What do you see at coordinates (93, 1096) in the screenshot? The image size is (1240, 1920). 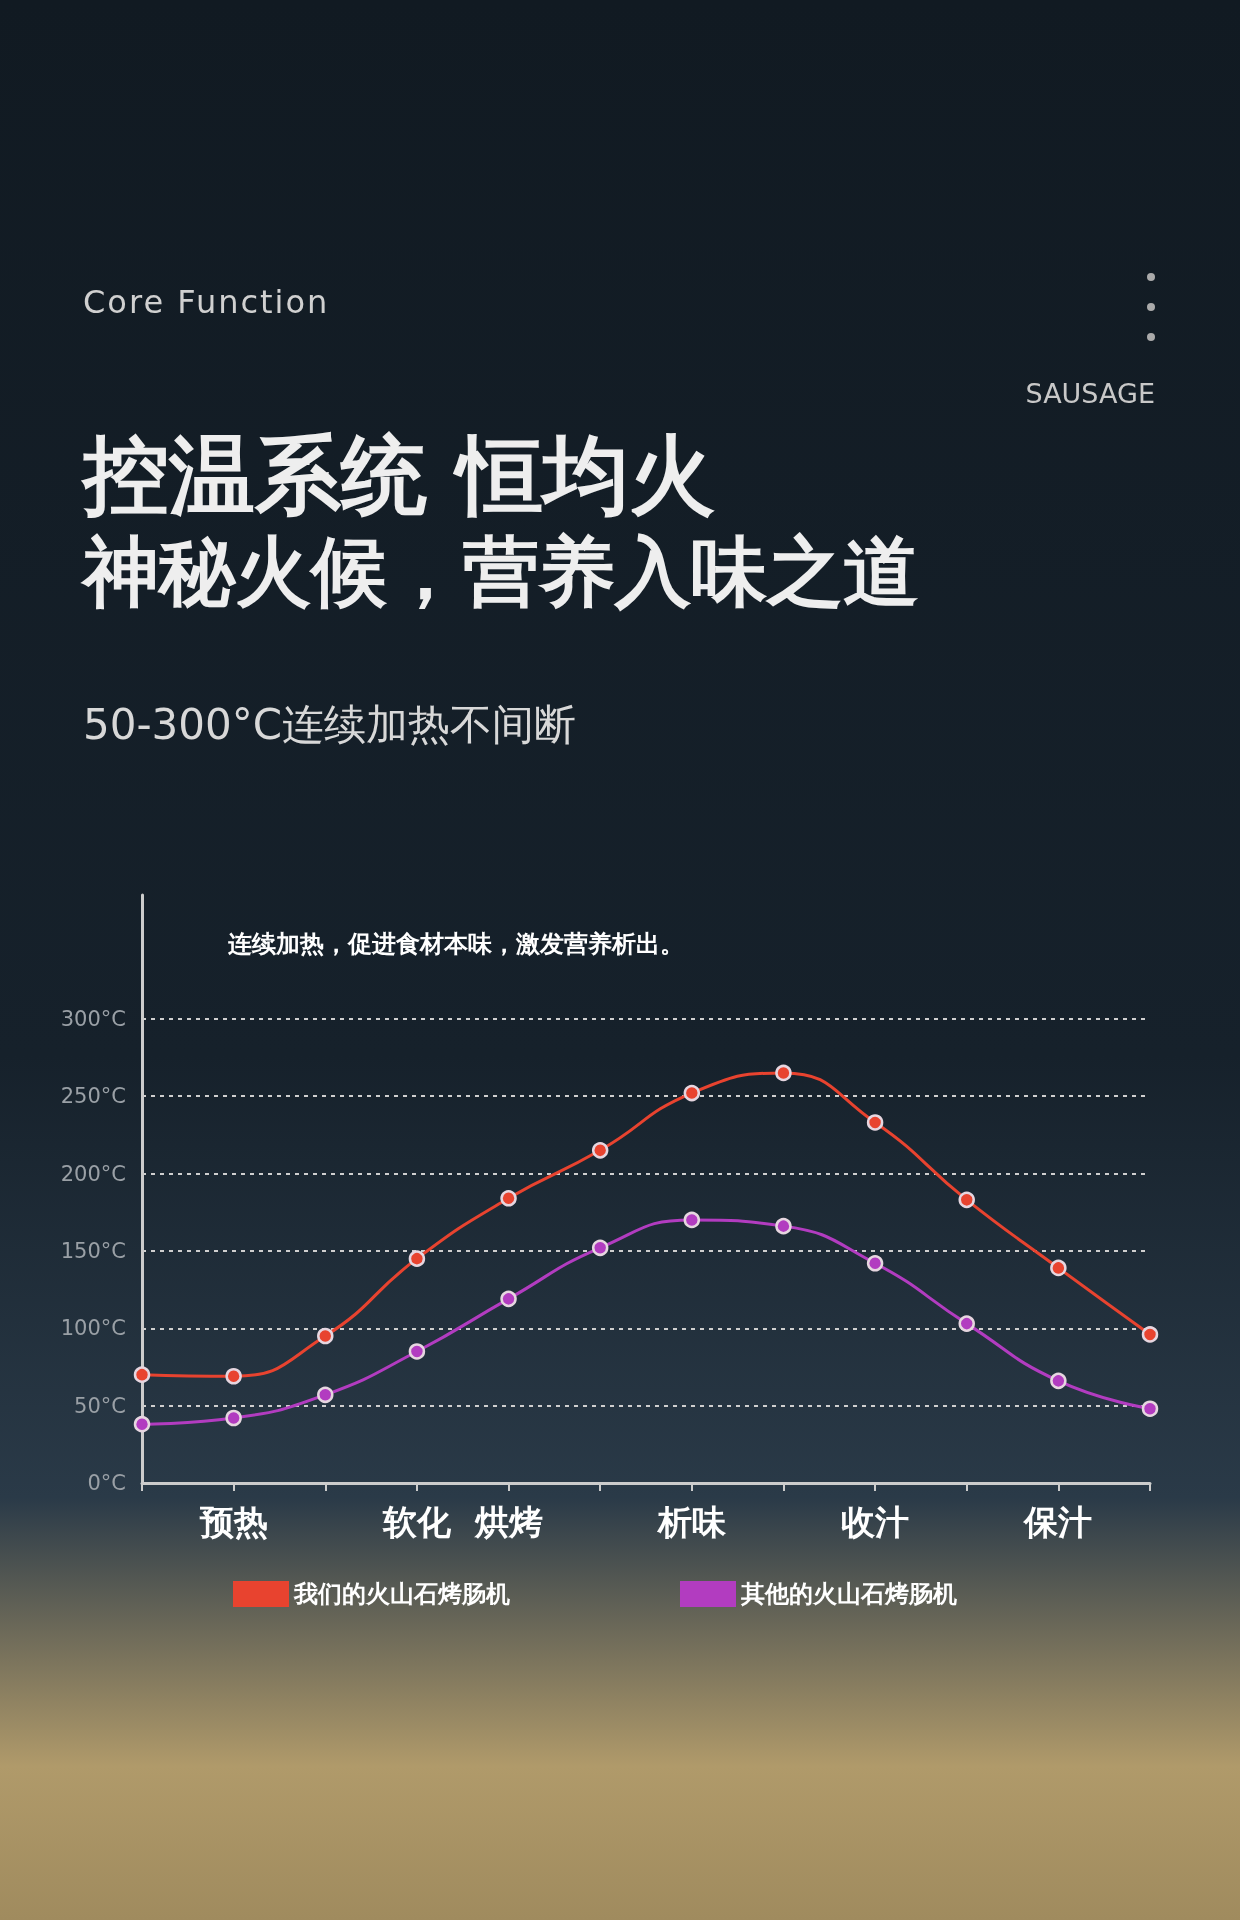 I see `y-tick-label: 250°C` at bounding box center [93, 1096].